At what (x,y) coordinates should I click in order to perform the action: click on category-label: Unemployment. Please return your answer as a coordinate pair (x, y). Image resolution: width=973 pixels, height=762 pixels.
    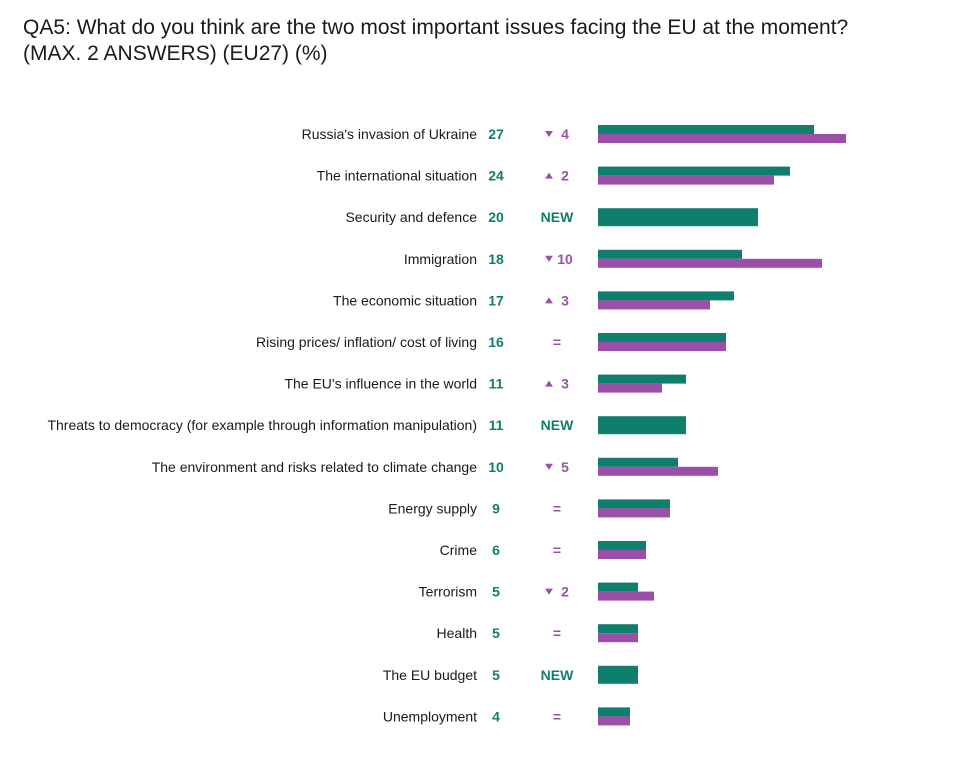
    Looking at the image, I should click on (430, 716).